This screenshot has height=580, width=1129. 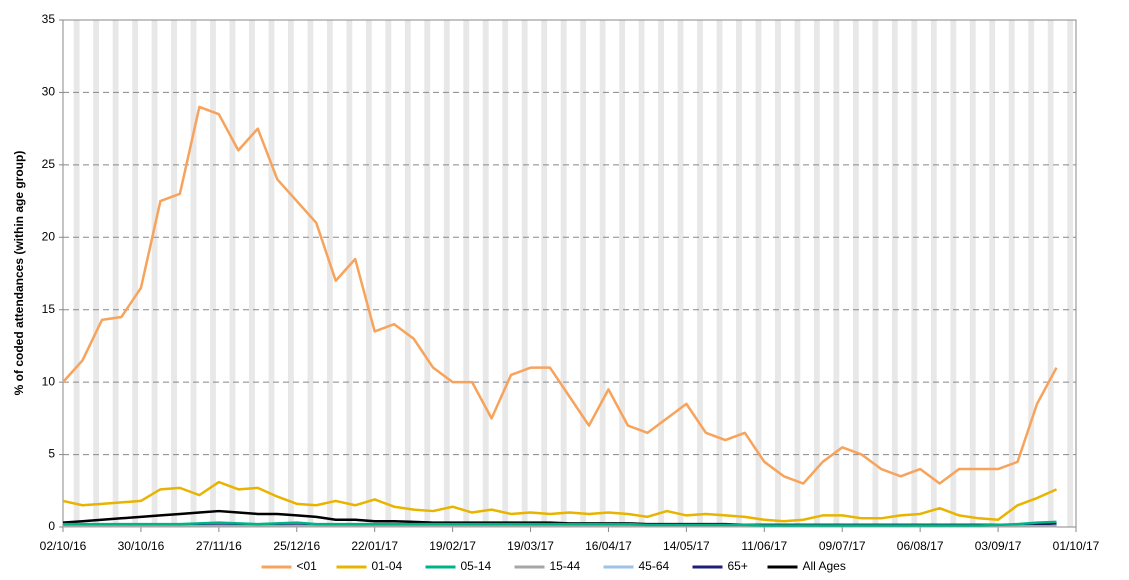 What do you see at coordinates (307, 566) in the screenshot?
I see `legend-label: <01` at bounding box center [307, 566].